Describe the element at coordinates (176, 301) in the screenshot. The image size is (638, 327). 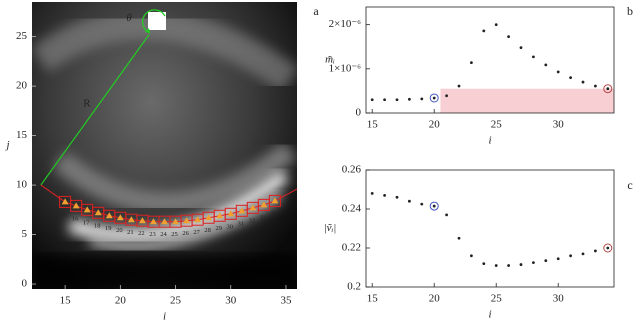
I see `x-tick-label: 25` at that location.